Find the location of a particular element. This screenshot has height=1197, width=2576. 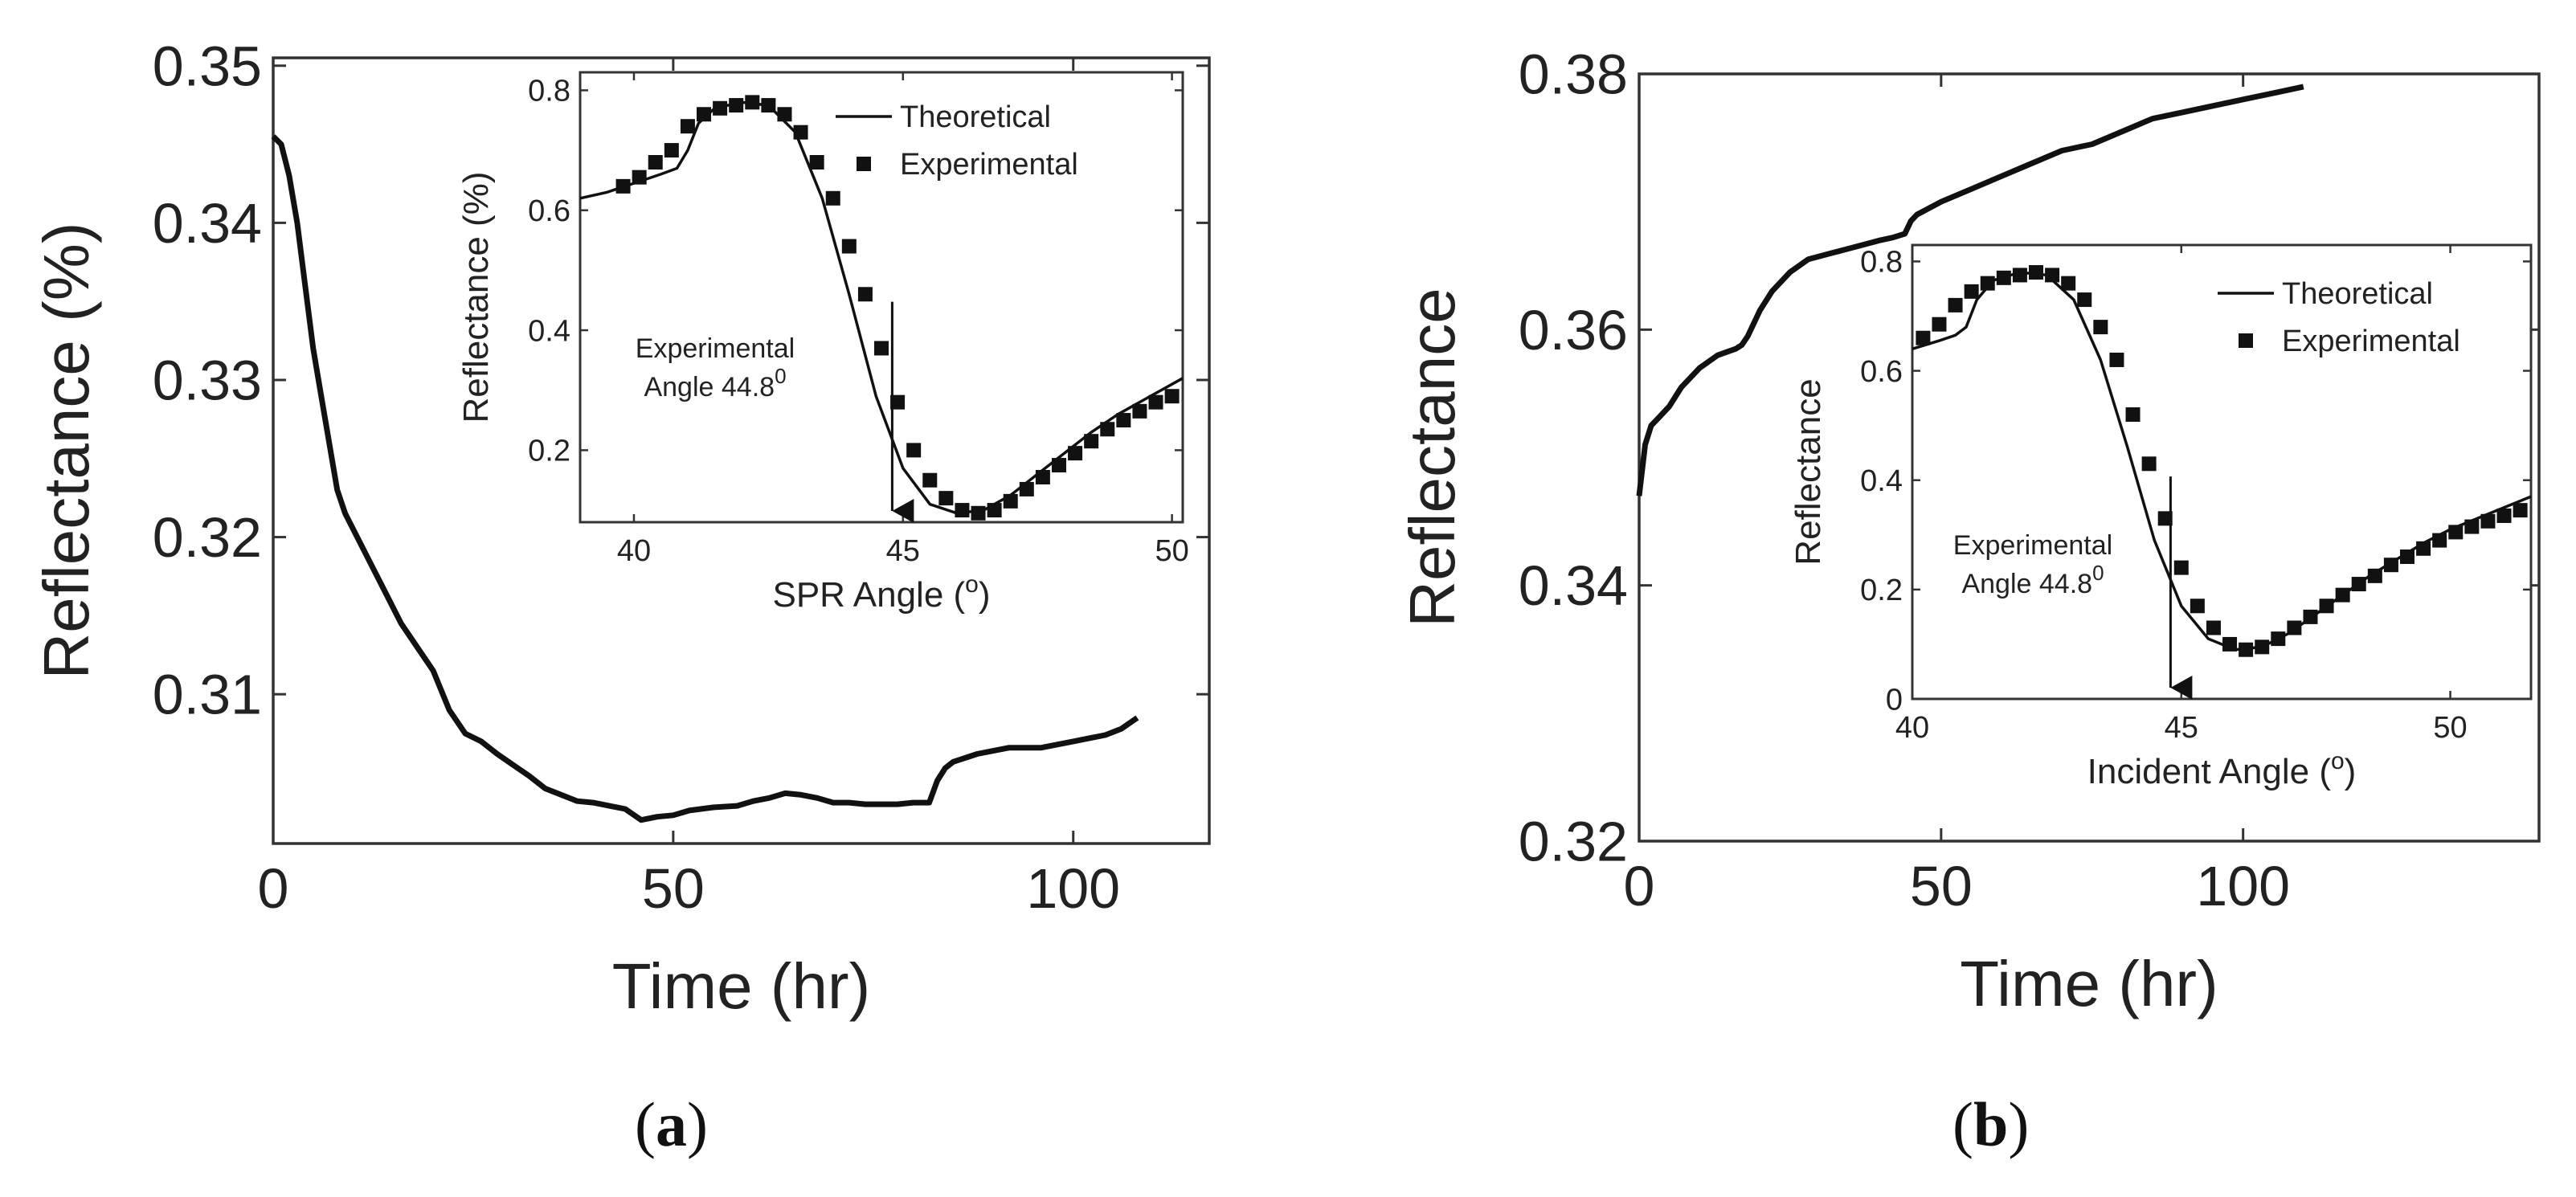

panel-b-x-tick-label: 50 is located at coordinates (1941, 886).